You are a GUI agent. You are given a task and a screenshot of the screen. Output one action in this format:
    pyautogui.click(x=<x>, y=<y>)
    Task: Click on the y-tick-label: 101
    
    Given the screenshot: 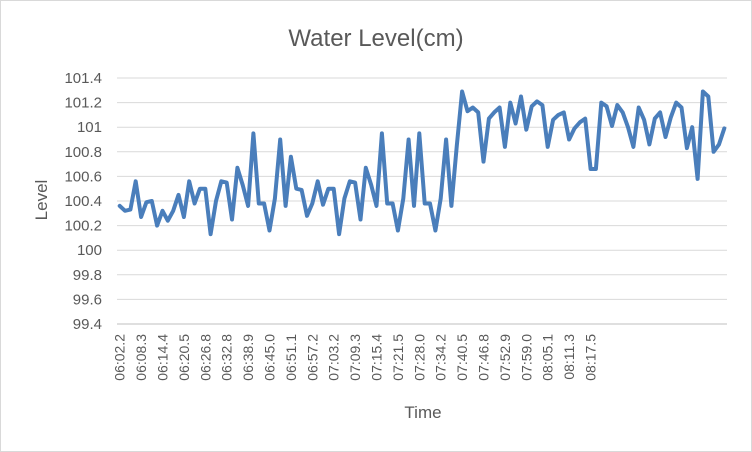 What is the action you would take?
    pyautogui.click(x=89, y=127)
    